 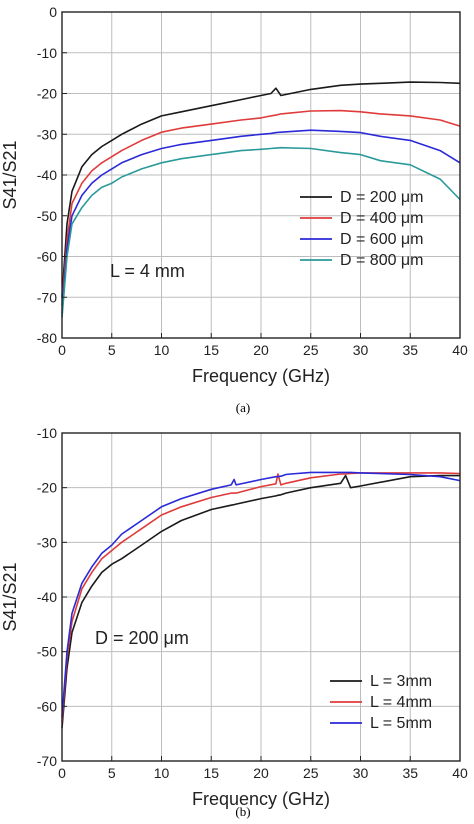 What do you see at coordinates (147, 271) in the screenshot?
I see `chart-annotation: L = 4 mm` at bounding box center [147, 271].